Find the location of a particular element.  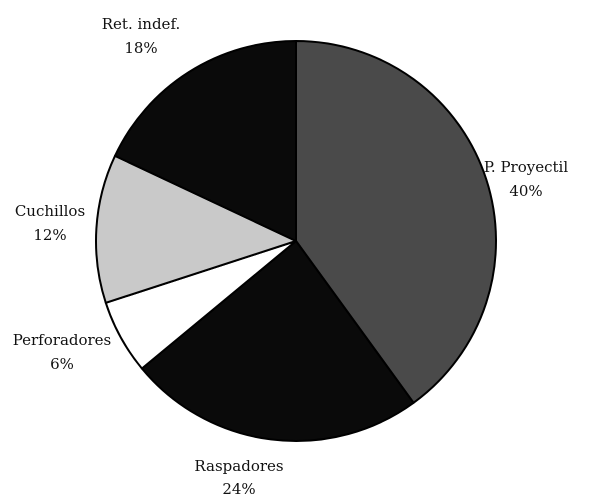

slice-label-perforadores: Perforadores is located at coordinates (62, 340).